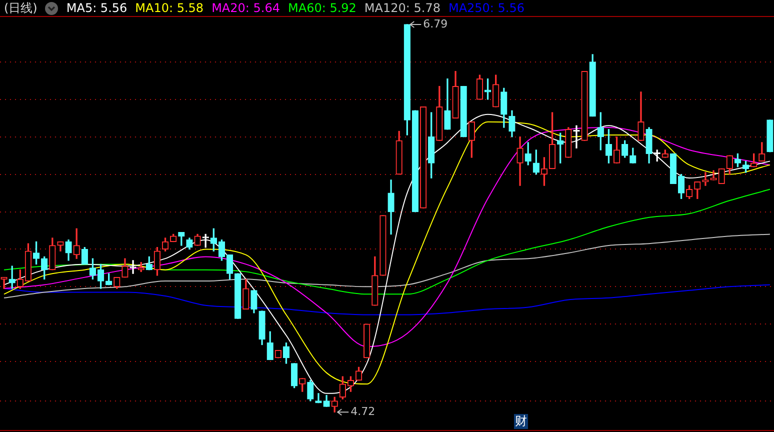 Image resolution: width=774 pixels, height=432 pixels. I want to click on text: MA5: 5.56, so click(97, 8).